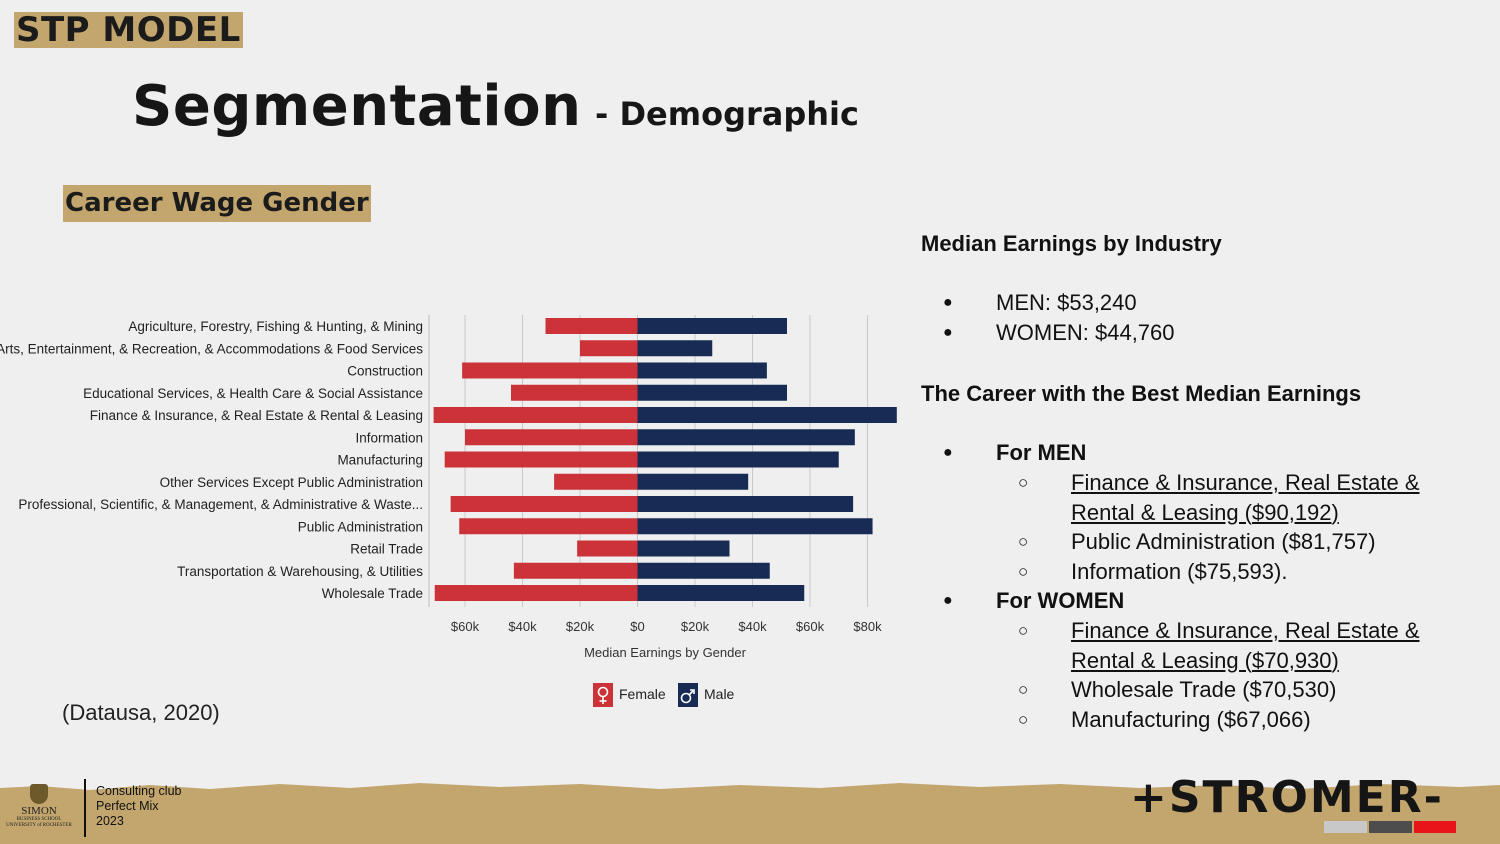 This screenshot has height=844, width=1500. Describe the element at coordinates (637, 626) in the screenshot. I see `x-tick-label: $0` at that location.